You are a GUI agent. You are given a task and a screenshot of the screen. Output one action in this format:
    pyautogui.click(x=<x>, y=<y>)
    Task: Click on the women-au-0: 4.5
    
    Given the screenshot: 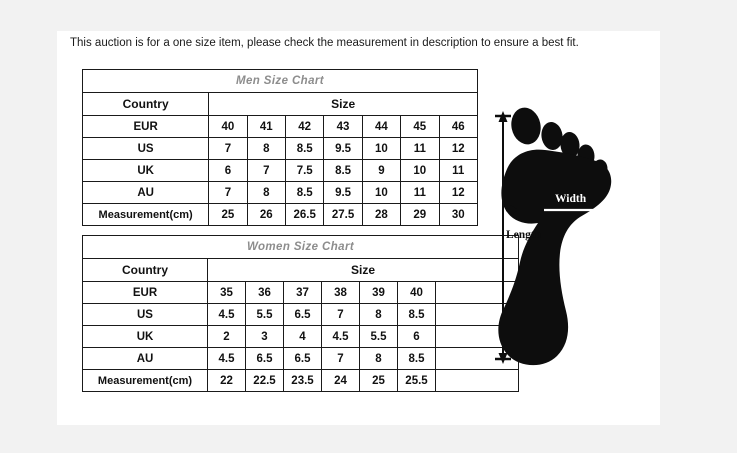 What is the action you would take?
    pyautogui.click(x=226, y=358)
    